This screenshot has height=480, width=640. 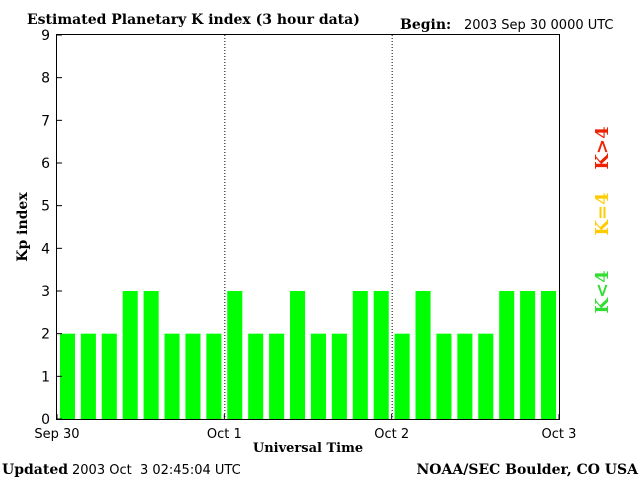 I want to click on y-tick-label: 8, so click(x=45, y=79).